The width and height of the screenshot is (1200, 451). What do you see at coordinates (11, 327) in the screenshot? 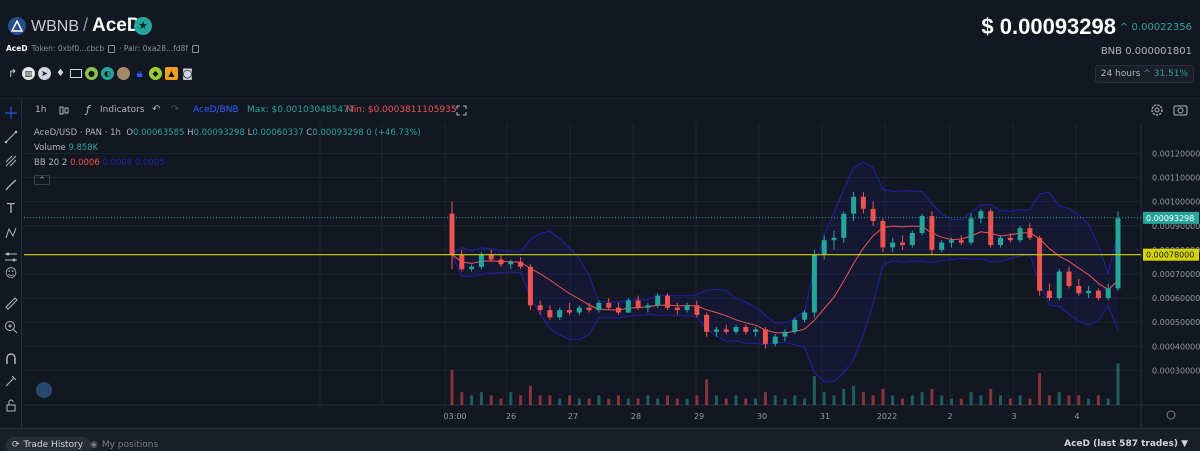
I see `zoom-in-icon` at bounding box center [11, 327].